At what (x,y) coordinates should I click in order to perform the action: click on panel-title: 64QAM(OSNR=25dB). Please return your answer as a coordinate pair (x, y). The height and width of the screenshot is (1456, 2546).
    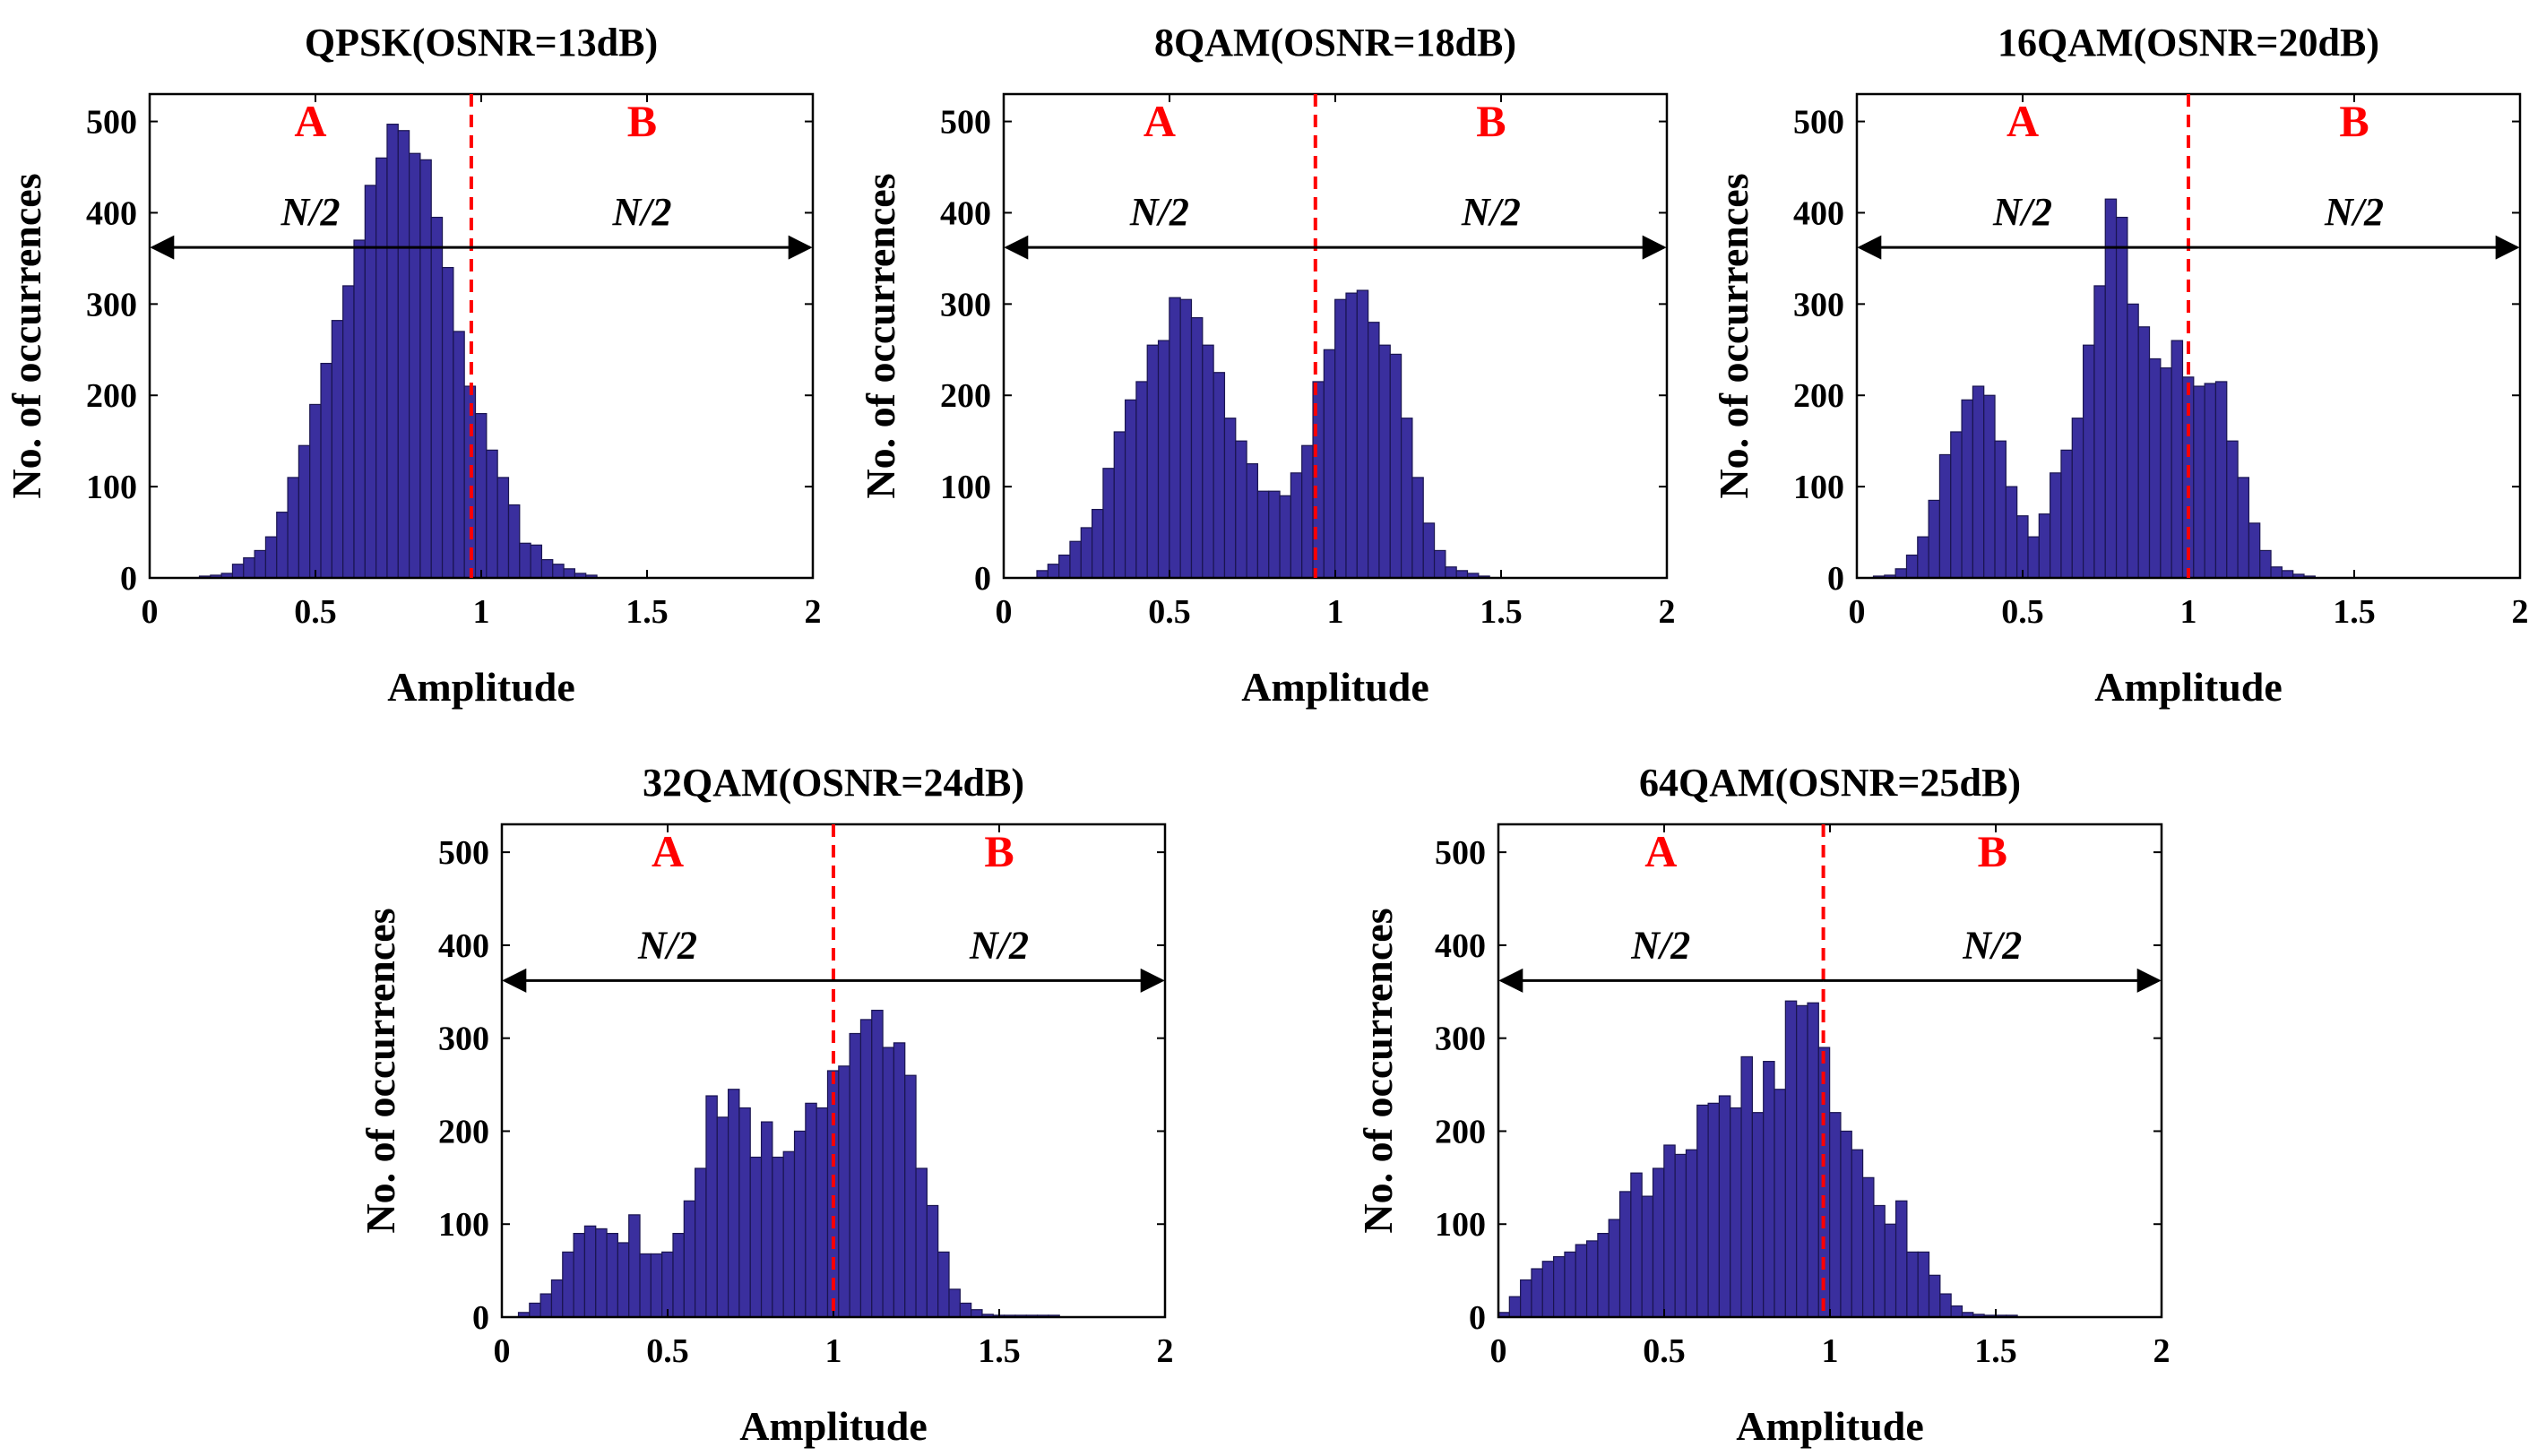
    Looking at the image, I should click on (1830, 783).